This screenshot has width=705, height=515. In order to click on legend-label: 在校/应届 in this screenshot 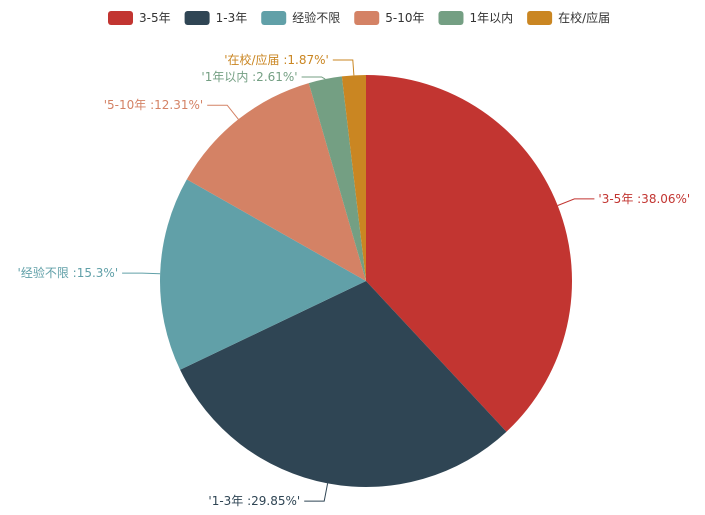, I will do `click(584, 17)`.